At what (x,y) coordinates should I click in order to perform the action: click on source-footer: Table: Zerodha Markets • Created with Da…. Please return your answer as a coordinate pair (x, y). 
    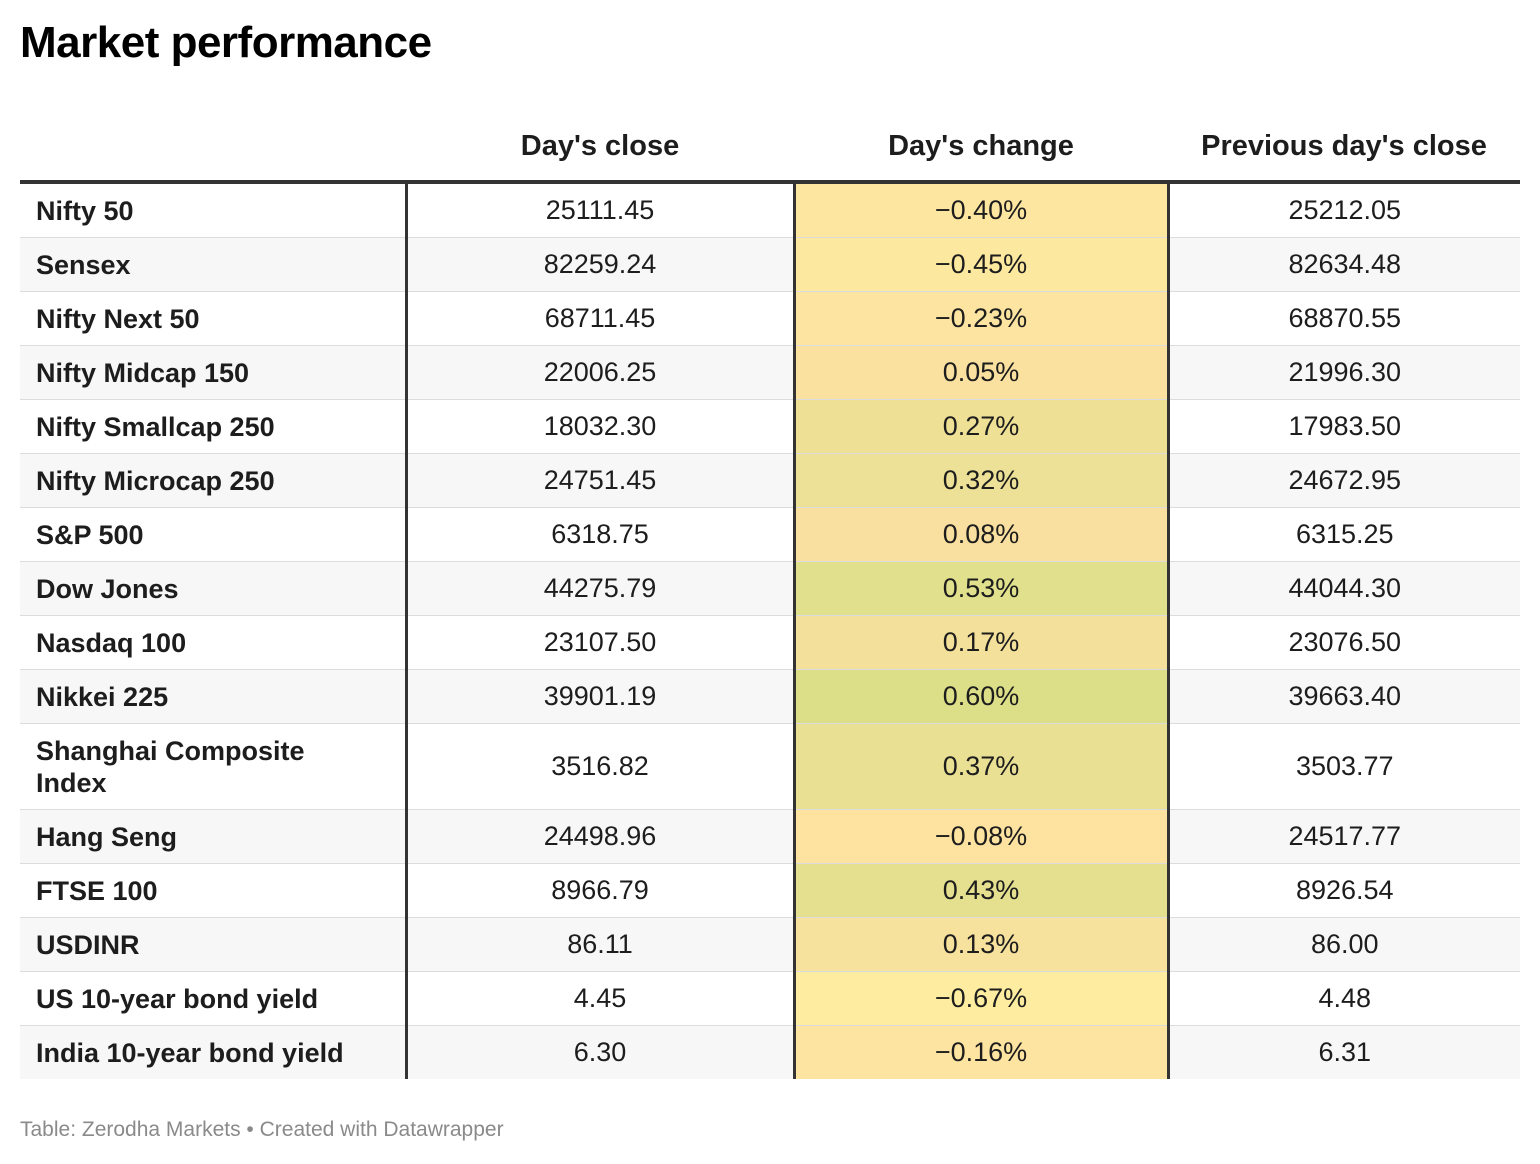
    Looking at the image, I should click on (262, 1129).